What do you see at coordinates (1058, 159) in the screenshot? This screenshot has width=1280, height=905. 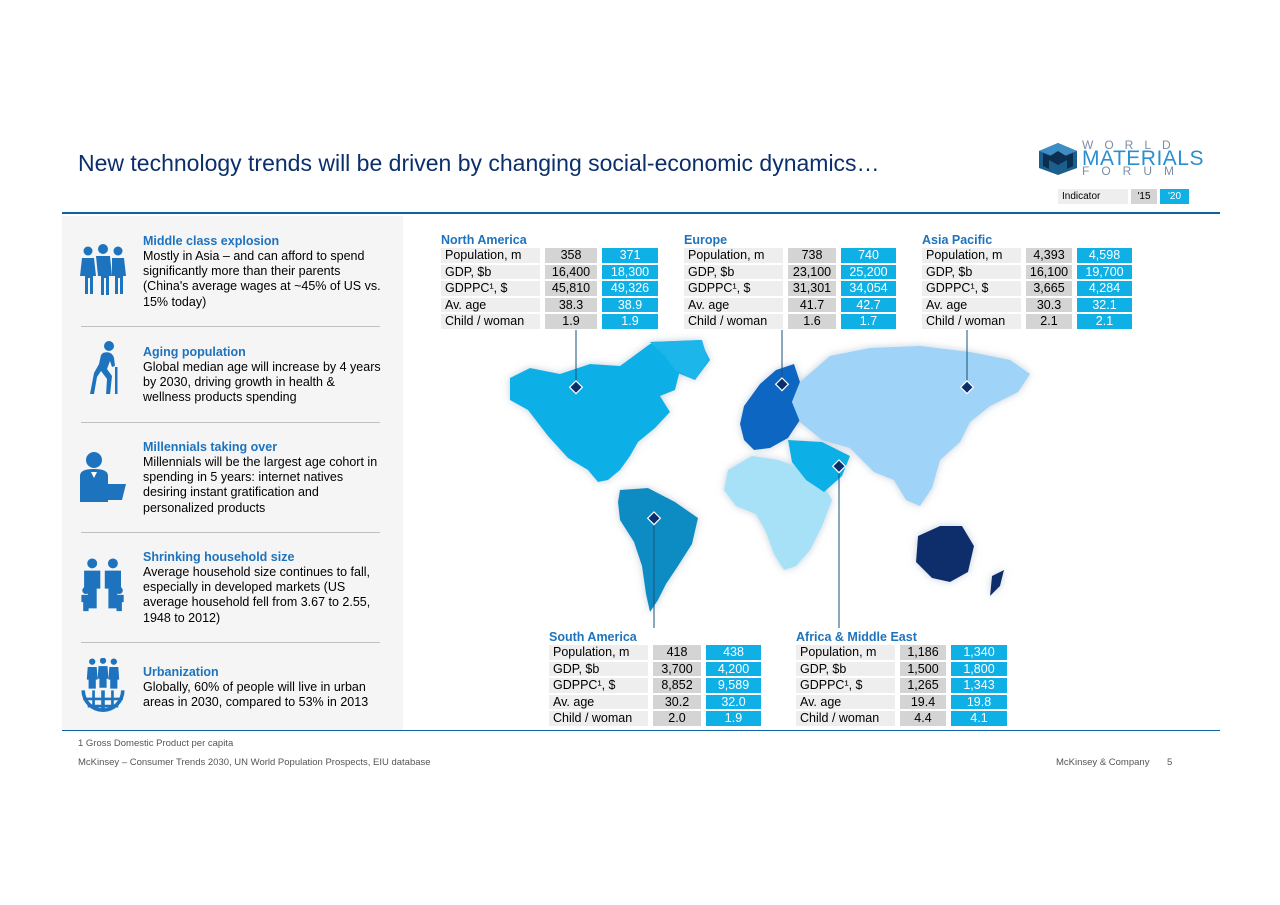 I see `logo-cube-icon` at bounding box center [1058, 159].